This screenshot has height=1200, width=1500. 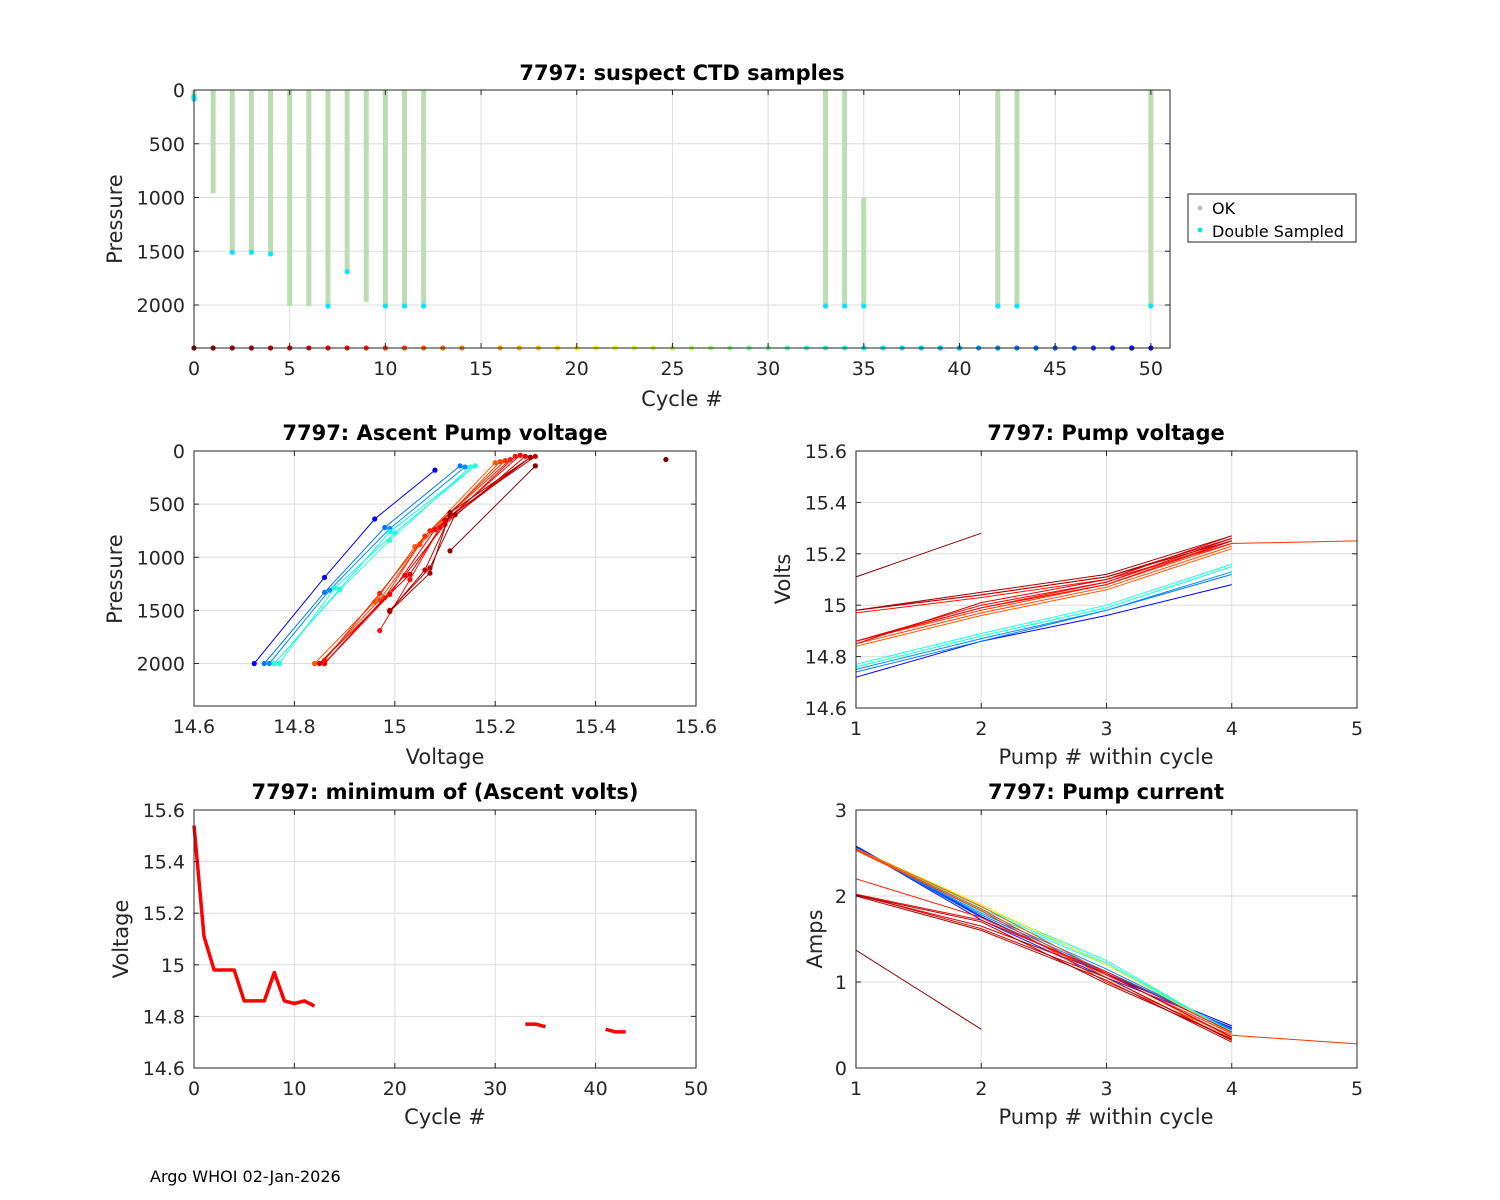 I want to click on ascent-xtick-label-4: 15.4, so click(x=595, y=727).